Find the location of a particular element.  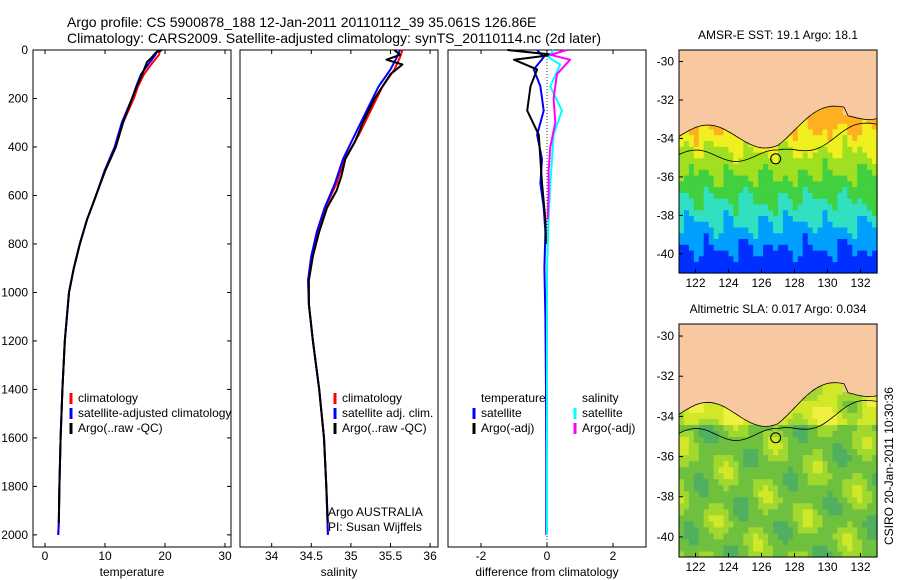

x-tick-label: 128 is located at coordinates (794, 567).